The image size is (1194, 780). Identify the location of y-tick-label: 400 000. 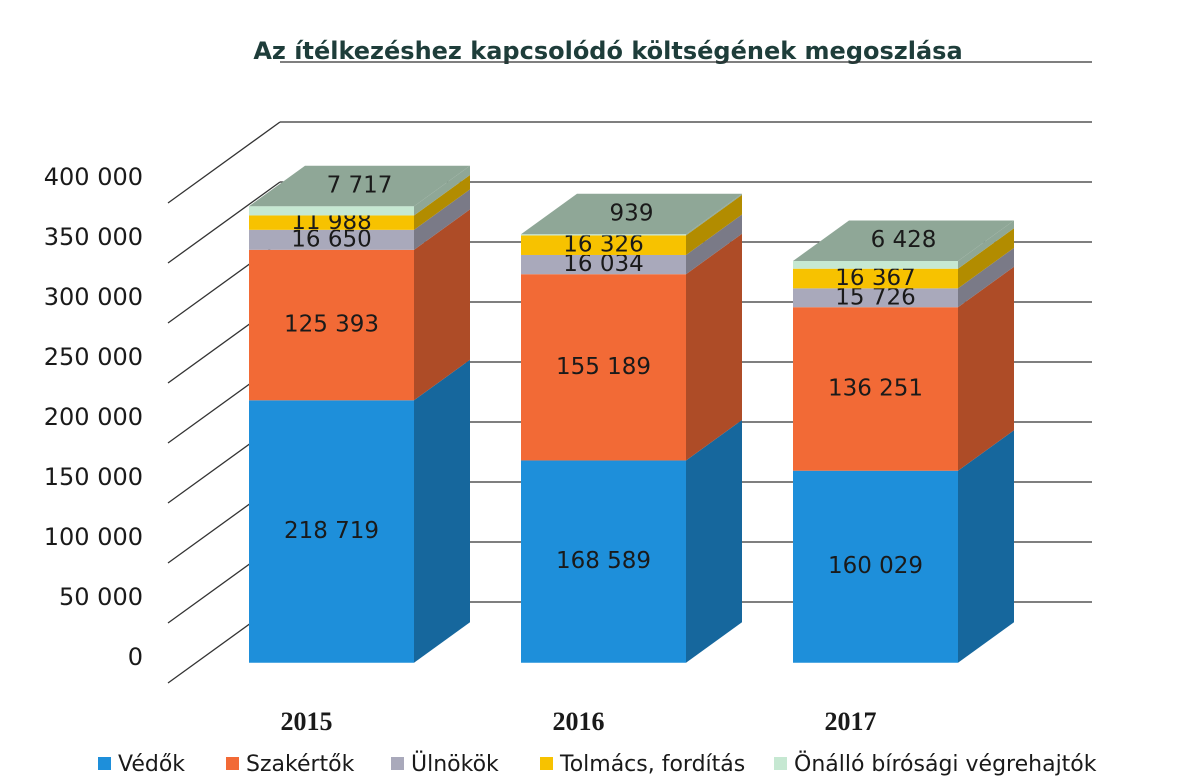
(93, 177).